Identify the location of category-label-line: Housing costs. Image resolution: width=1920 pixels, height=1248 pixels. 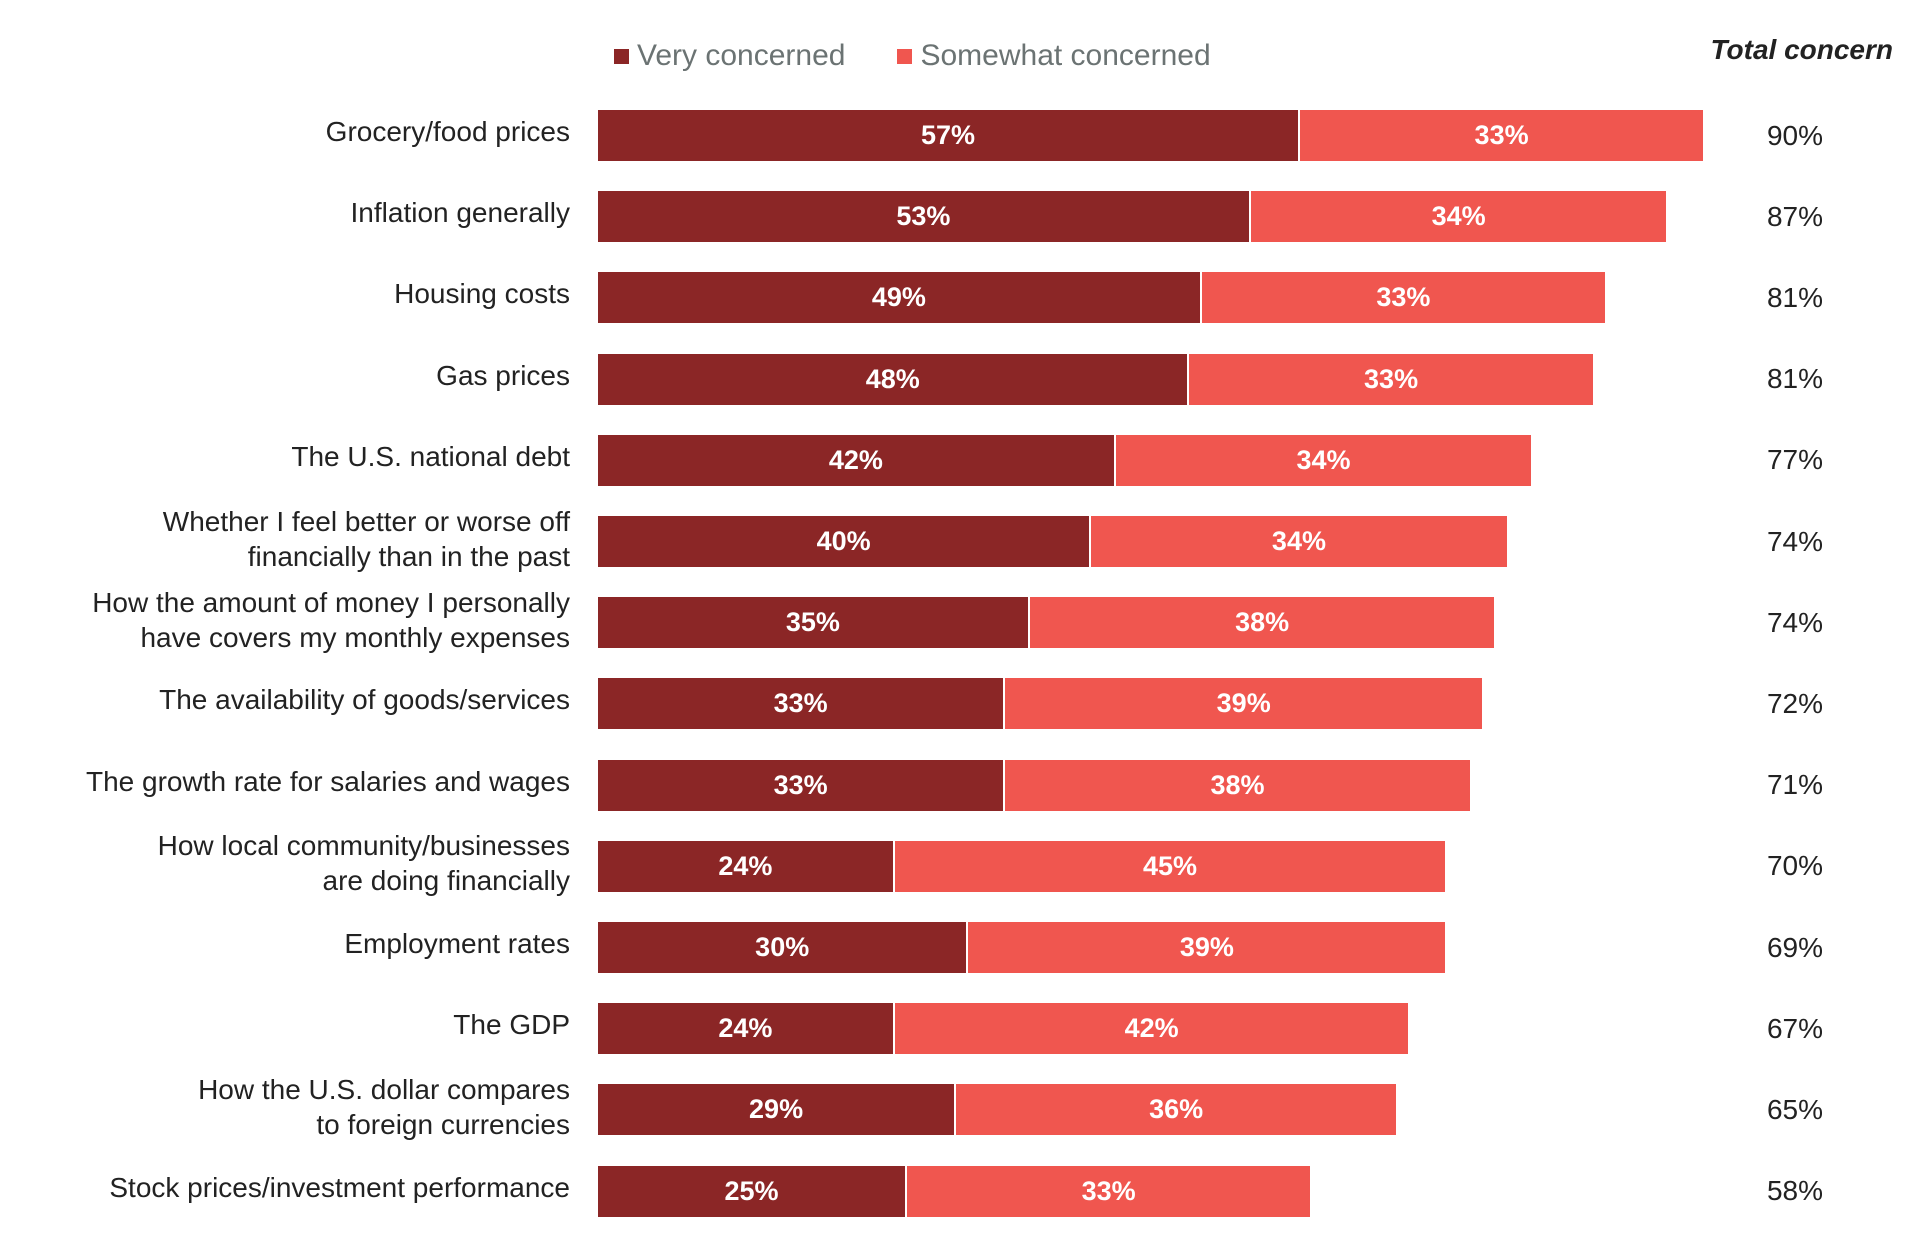
(482, 294).